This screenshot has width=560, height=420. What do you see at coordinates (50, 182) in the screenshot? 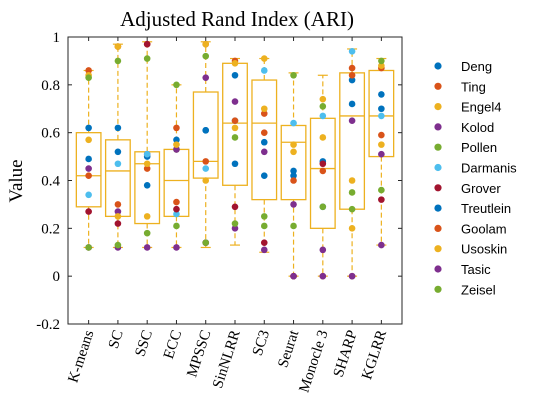
I see `y-tick-label: 0.4` at bounding box center [50, 182].